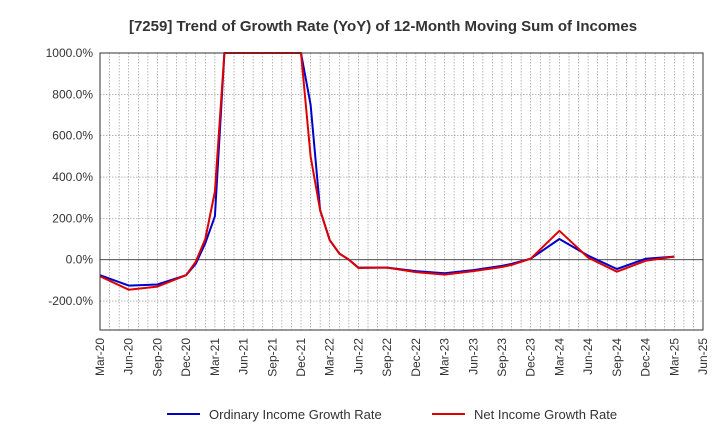 The image size is (720, 440). I want to click on x-tick-label: Mar-24, so click(559, 357).